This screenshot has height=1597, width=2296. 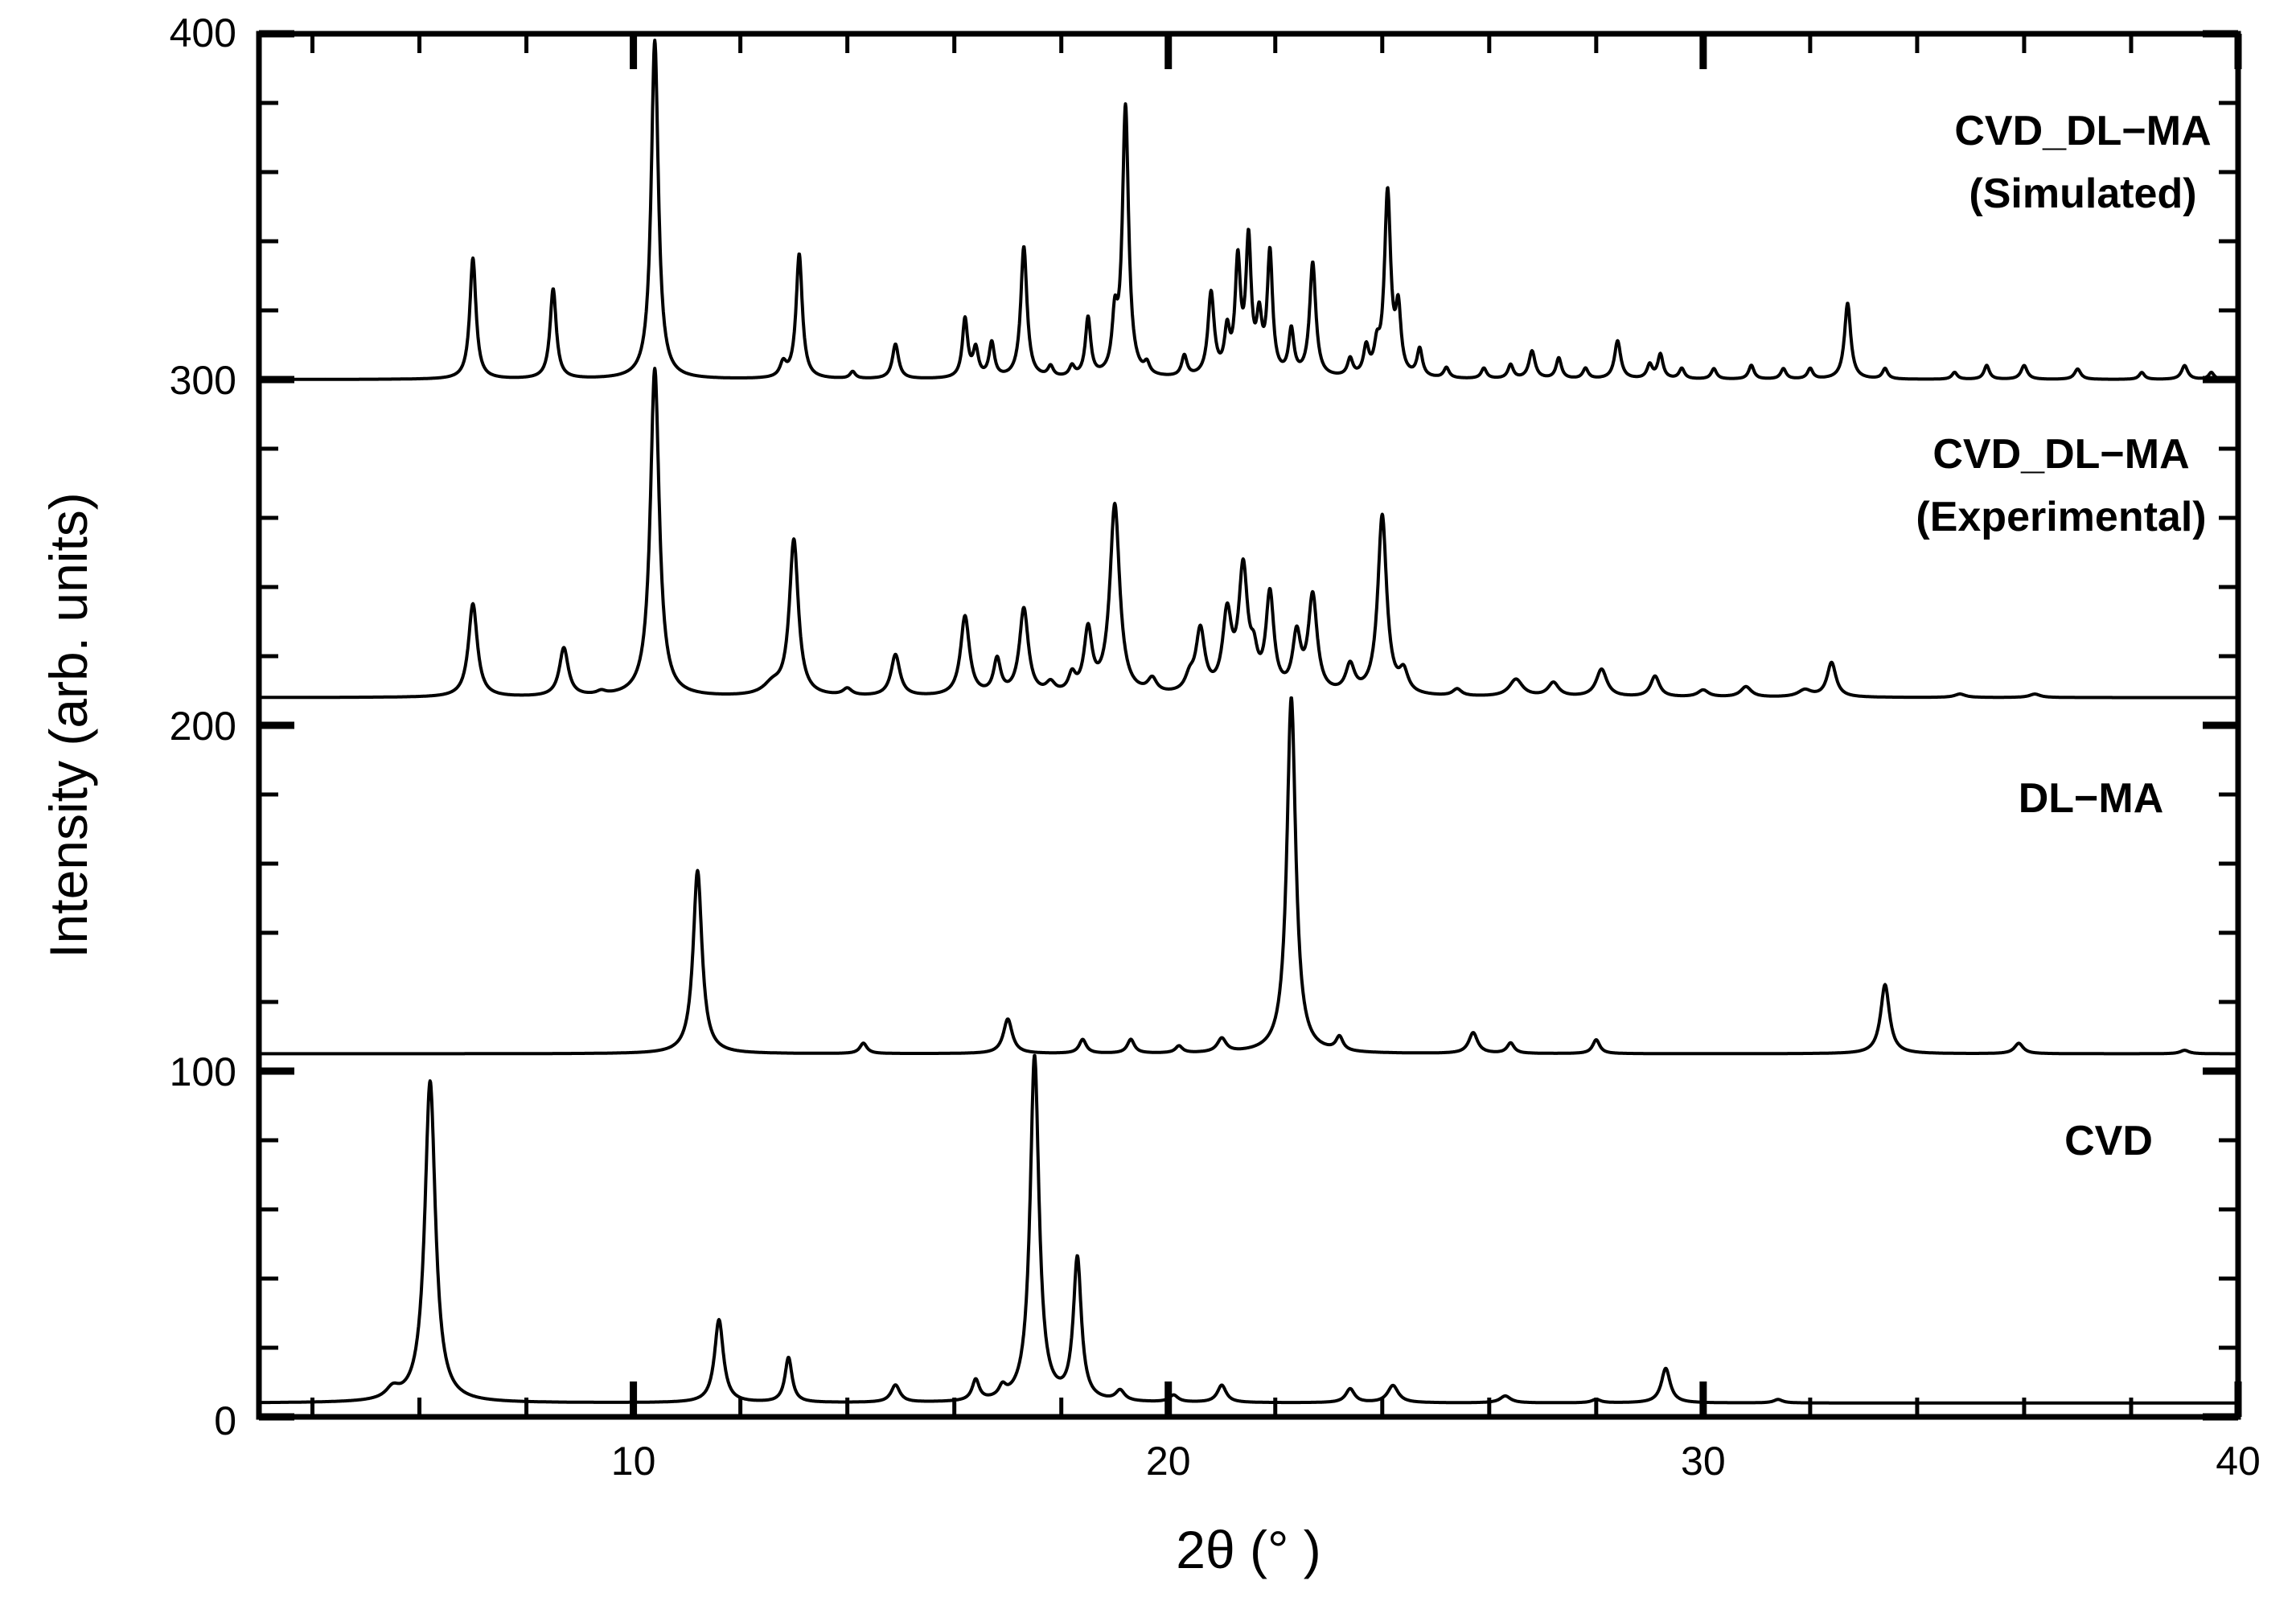 I want to click on x-tick-label: 10, so click(x=633, y=1461).